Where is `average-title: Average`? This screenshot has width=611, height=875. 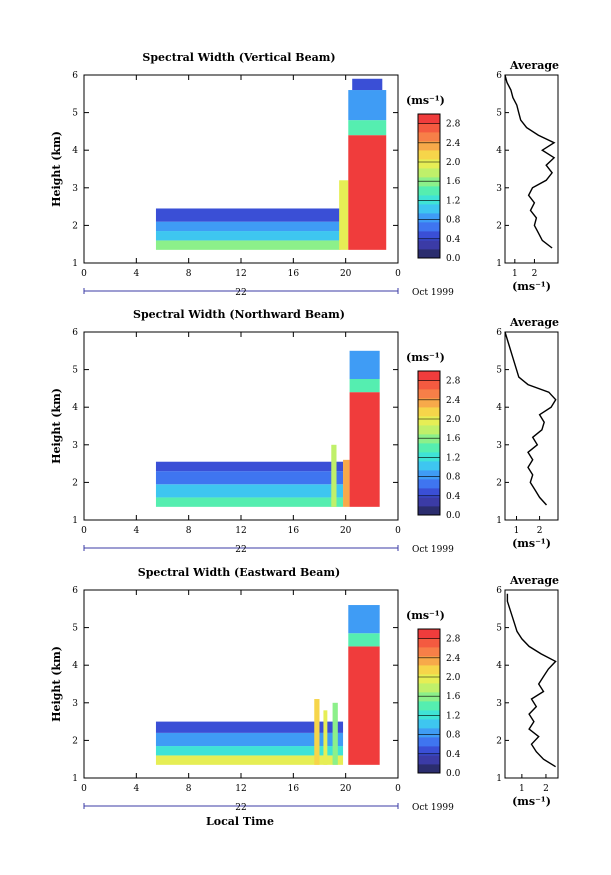
average-title: Average is located at coordinates (534, 322).